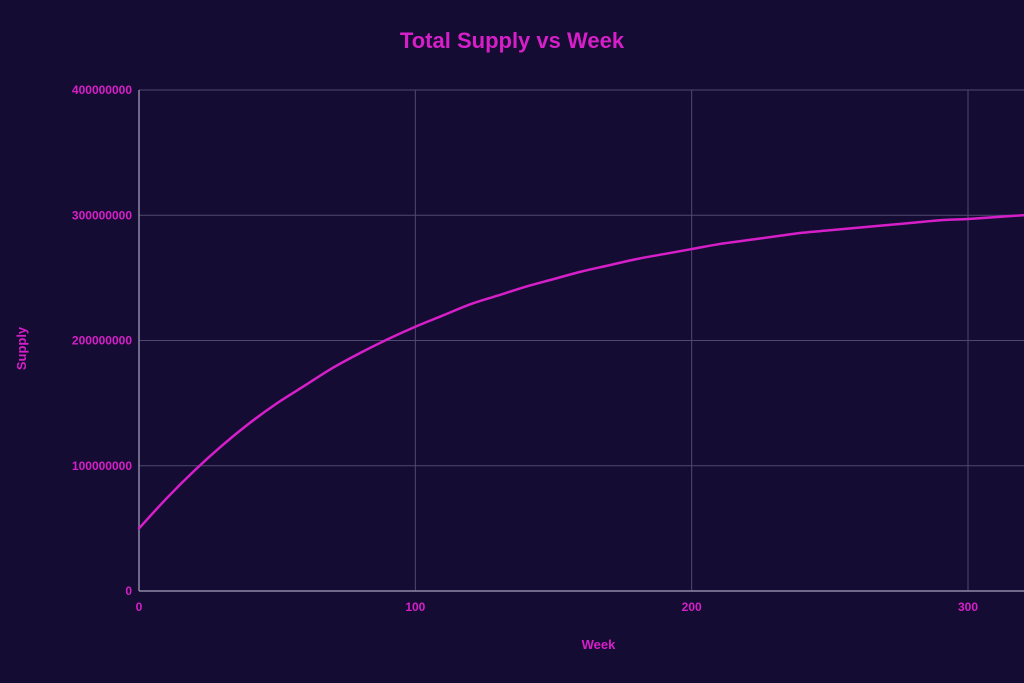 Image resolution: width=1024 pixels, height=683 pixels. I want to click on y-tick-label: 200000000, so click(102, 341).